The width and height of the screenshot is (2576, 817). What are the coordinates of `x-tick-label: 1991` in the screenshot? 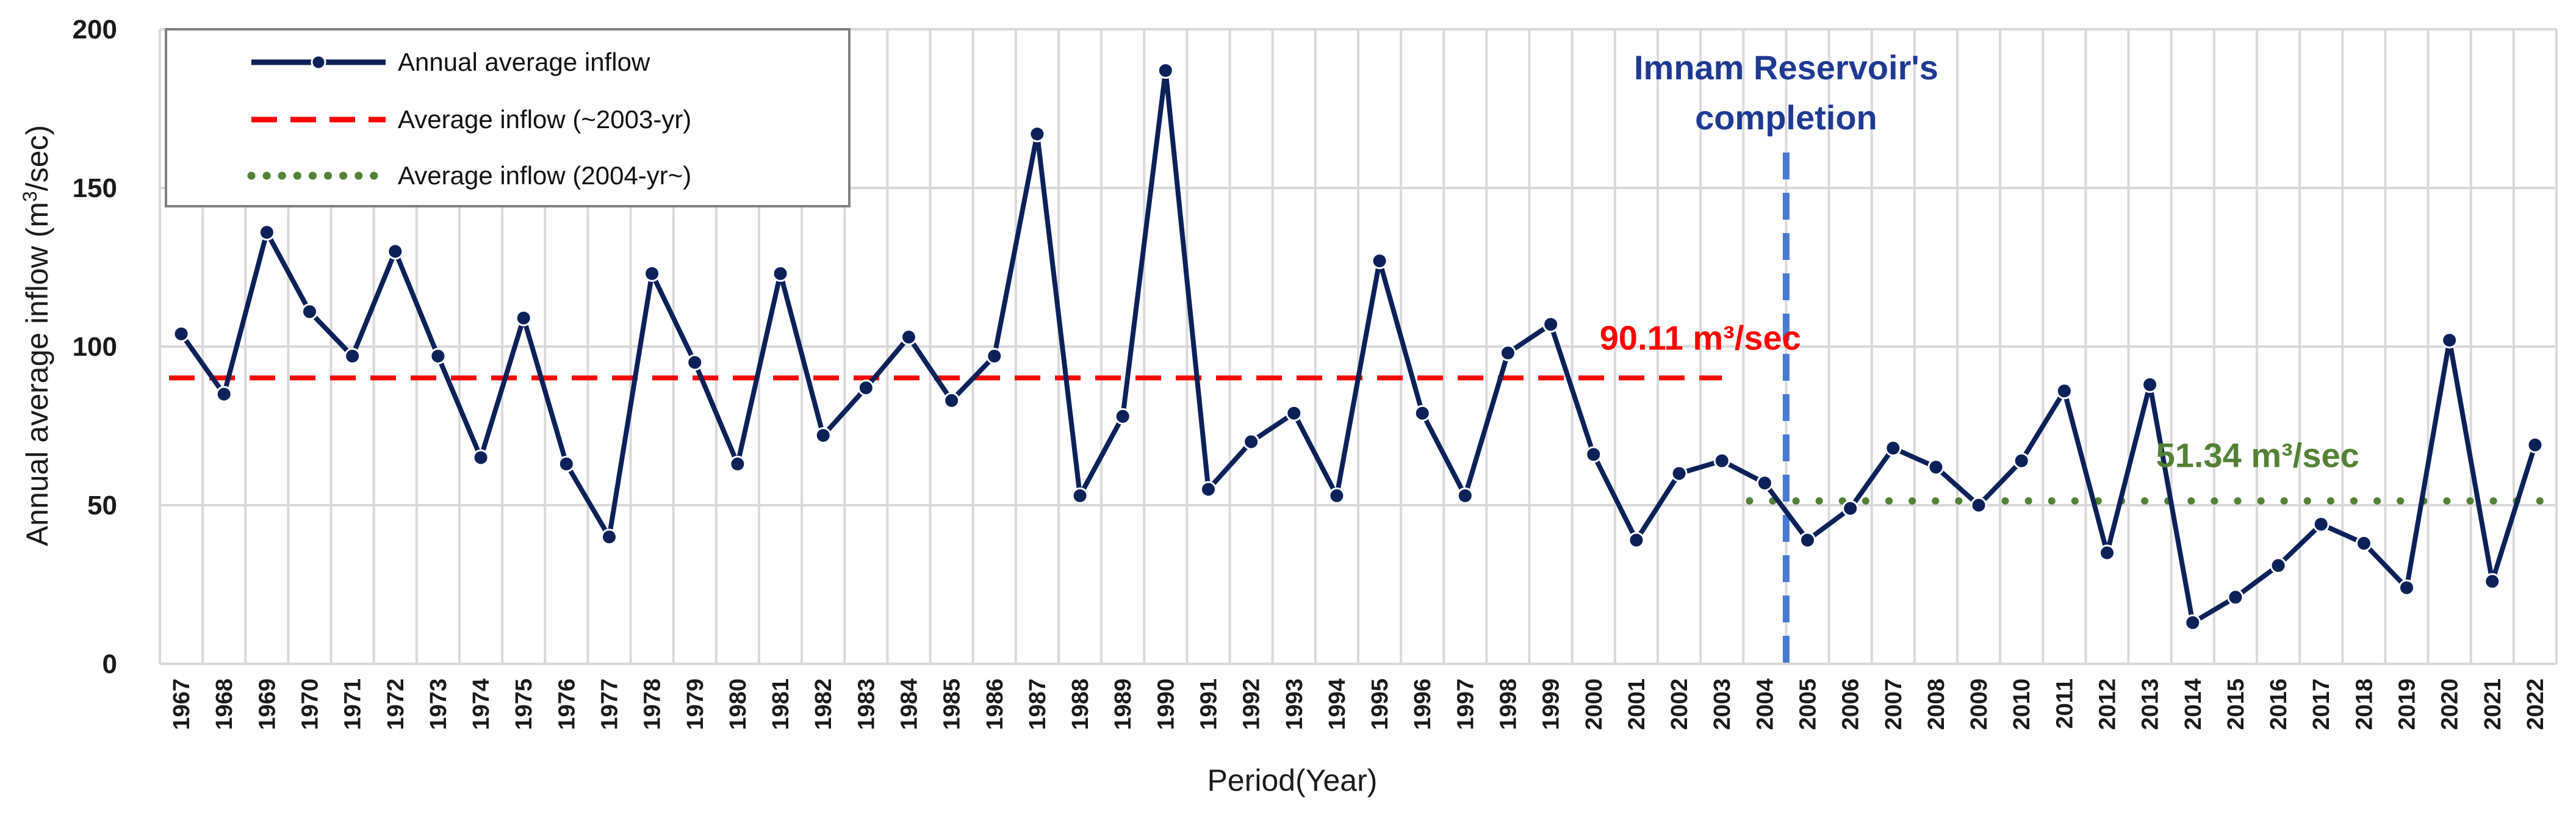 It's located at (1209, 704).